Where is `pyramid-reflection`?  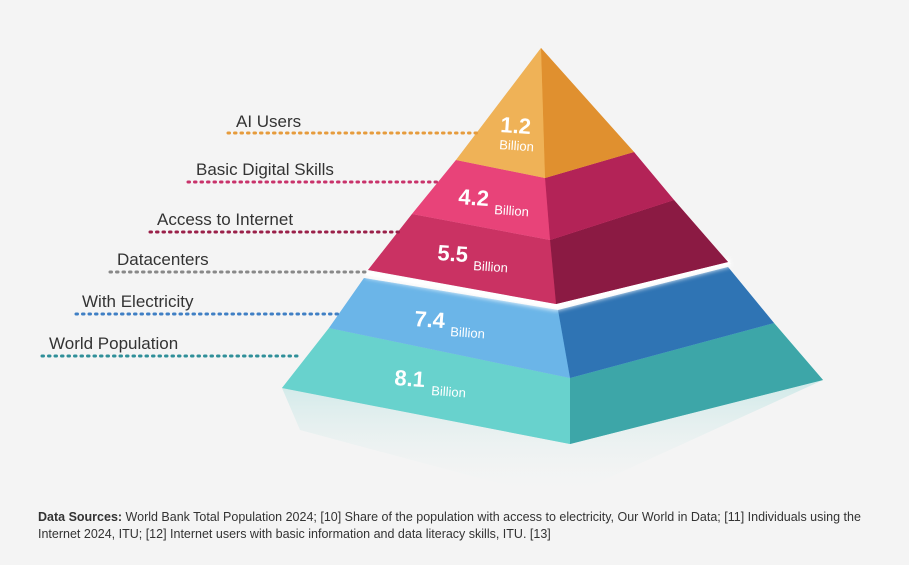
pyramid-reflection is located at coordinates (552, 440).